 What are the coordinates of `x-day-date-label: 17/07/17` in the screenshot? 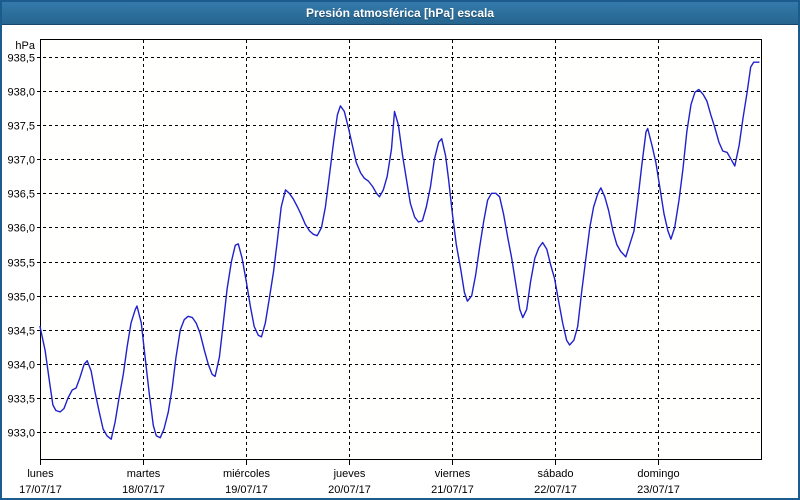 It's located at (40, 490).